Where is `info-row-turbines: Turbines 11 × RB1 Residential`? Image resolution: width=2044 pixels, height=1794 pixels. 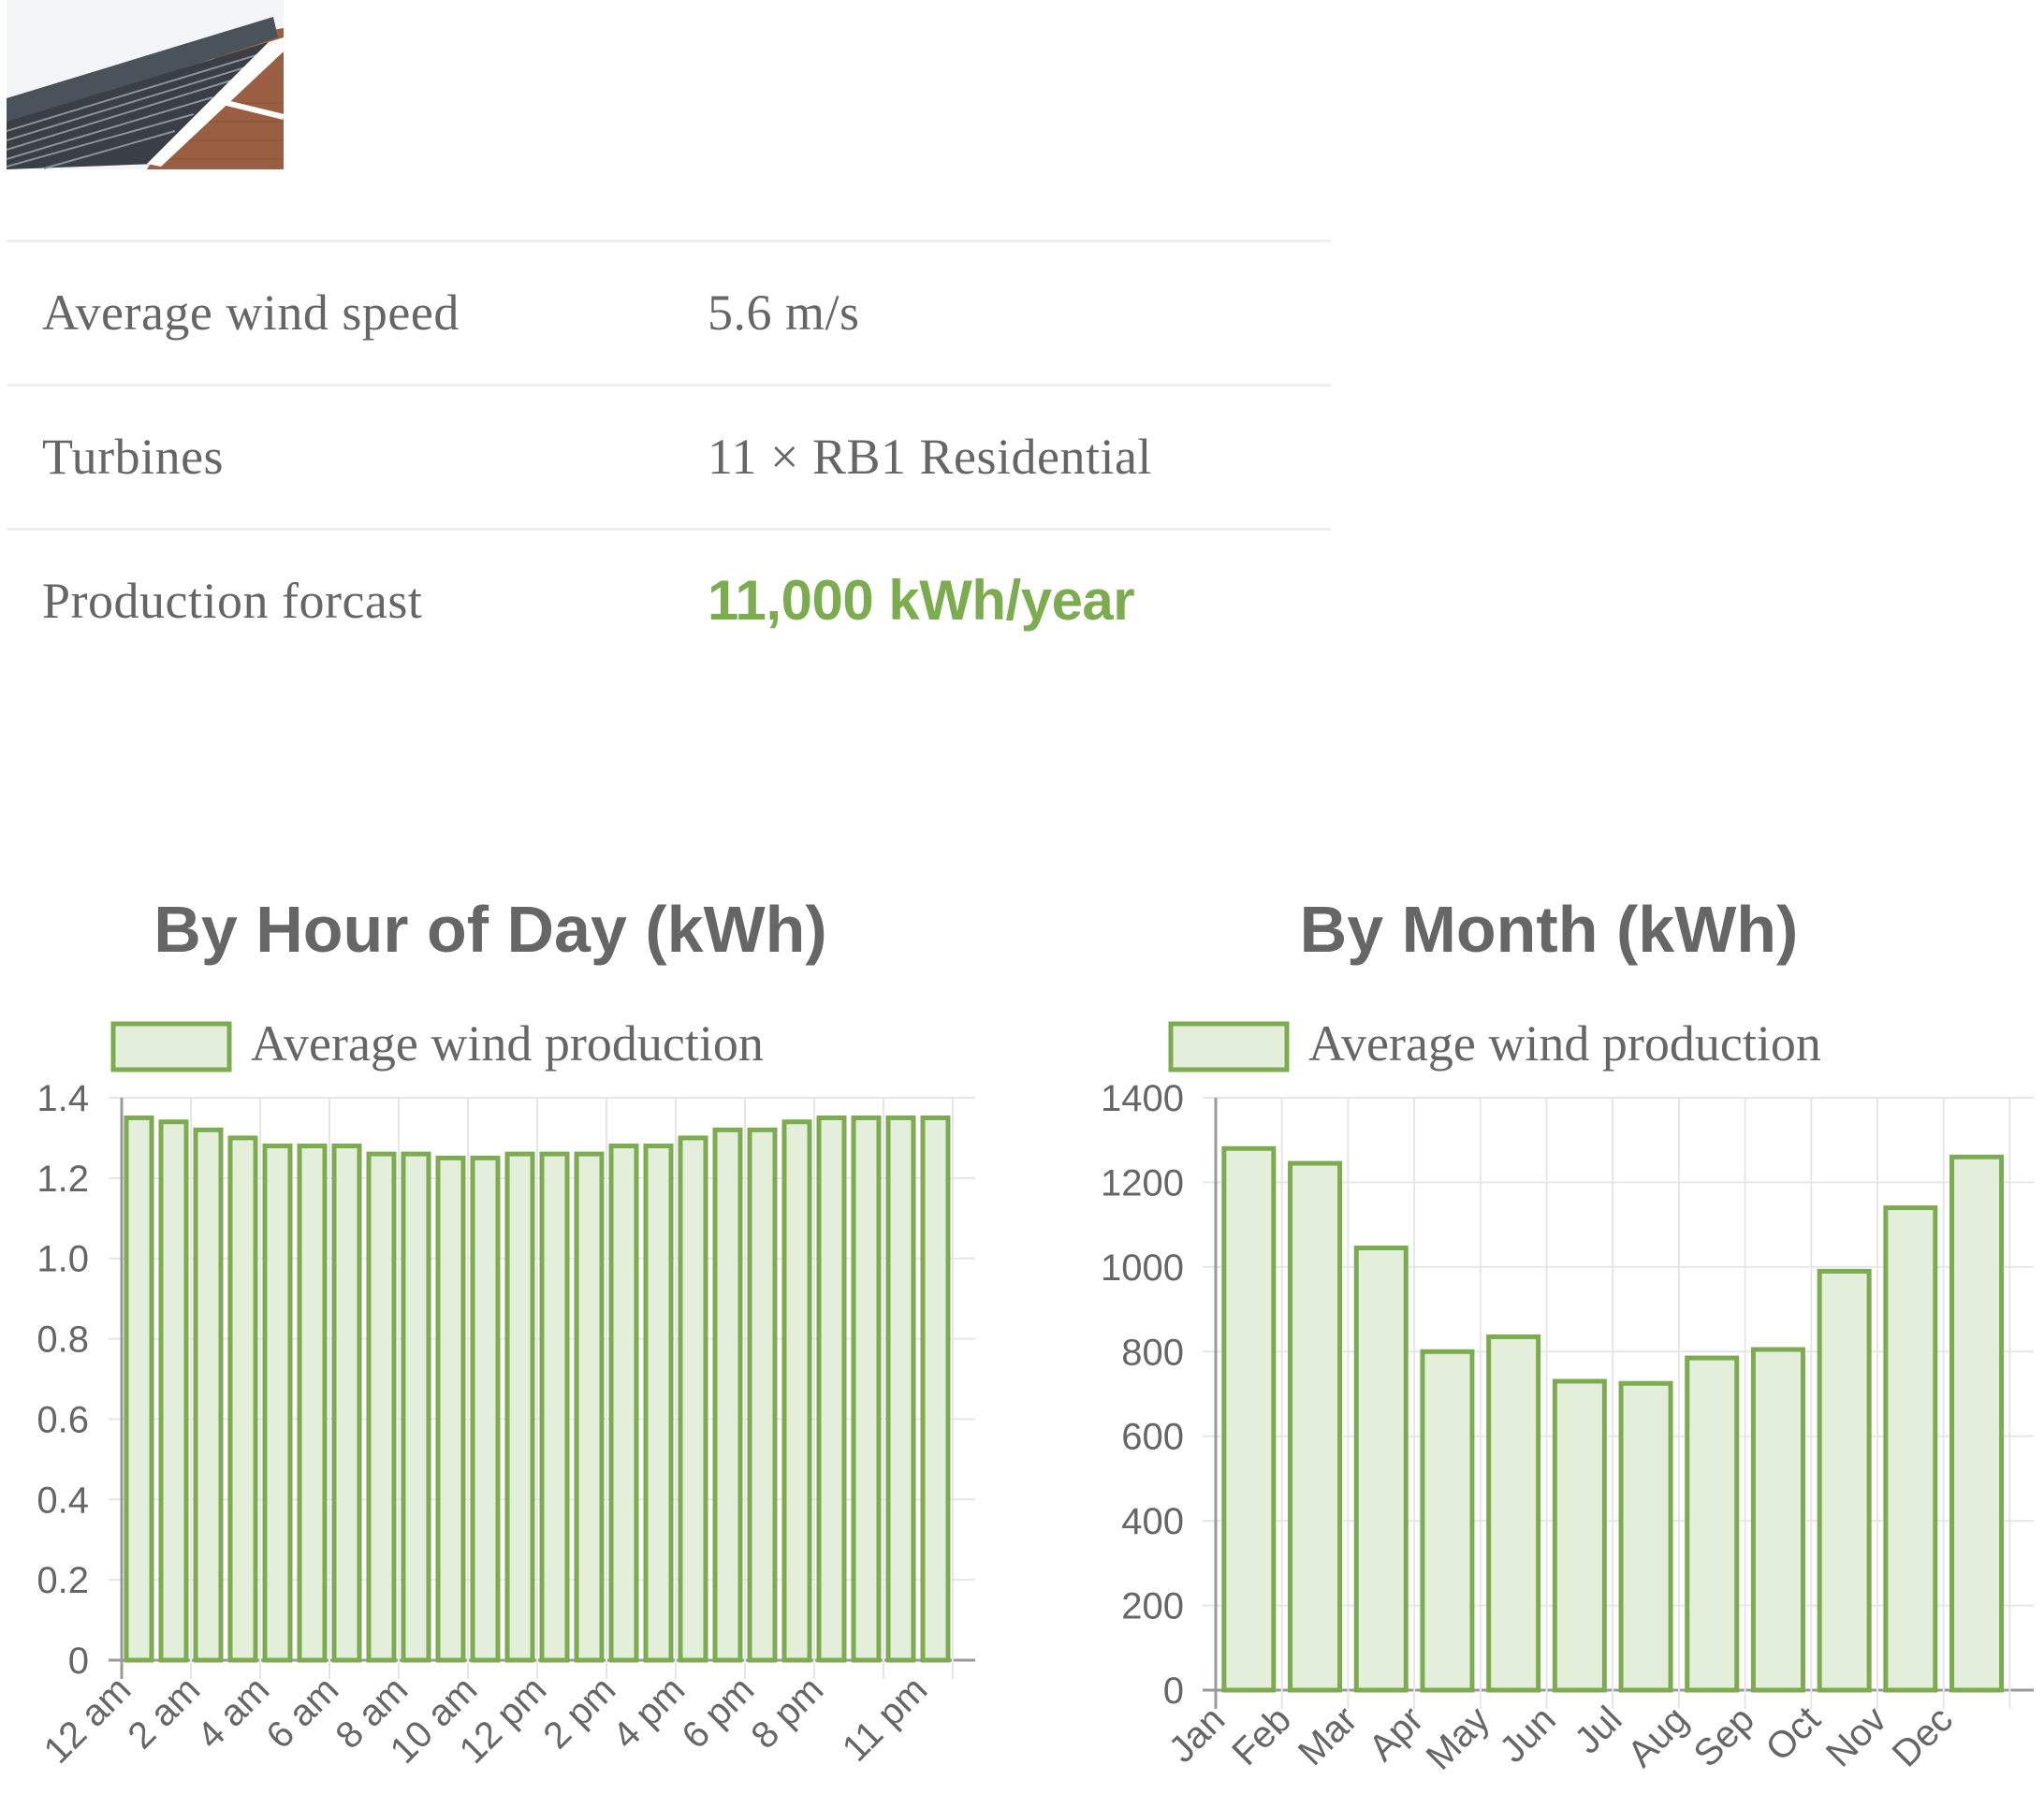
info-row-turbines: Turbines 11 × RB1 Residential is located at coordinates (669, 456).